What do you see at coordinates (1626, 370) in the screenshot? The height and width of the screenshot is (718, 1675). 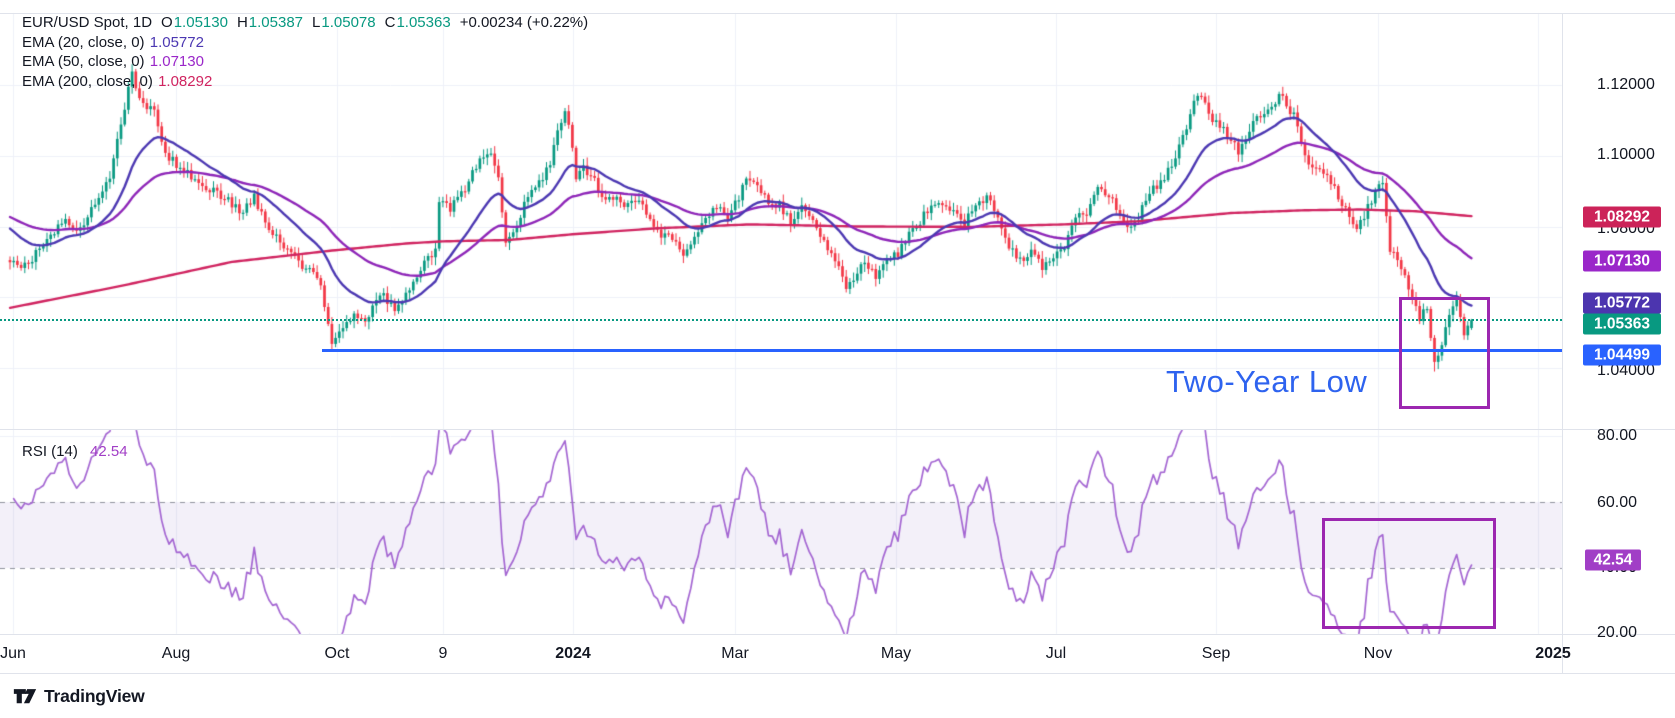 I see `price-axis-label: 1.04000` at bounding box center [1626, 370].